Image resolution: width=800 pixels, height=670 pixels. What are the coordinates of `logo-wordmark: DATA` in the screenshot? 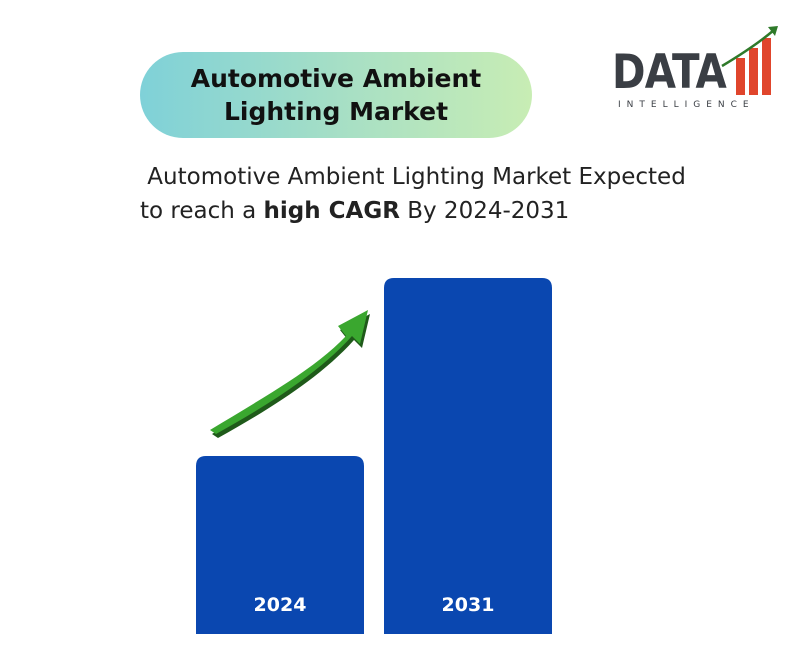 It's located at (669, 72).